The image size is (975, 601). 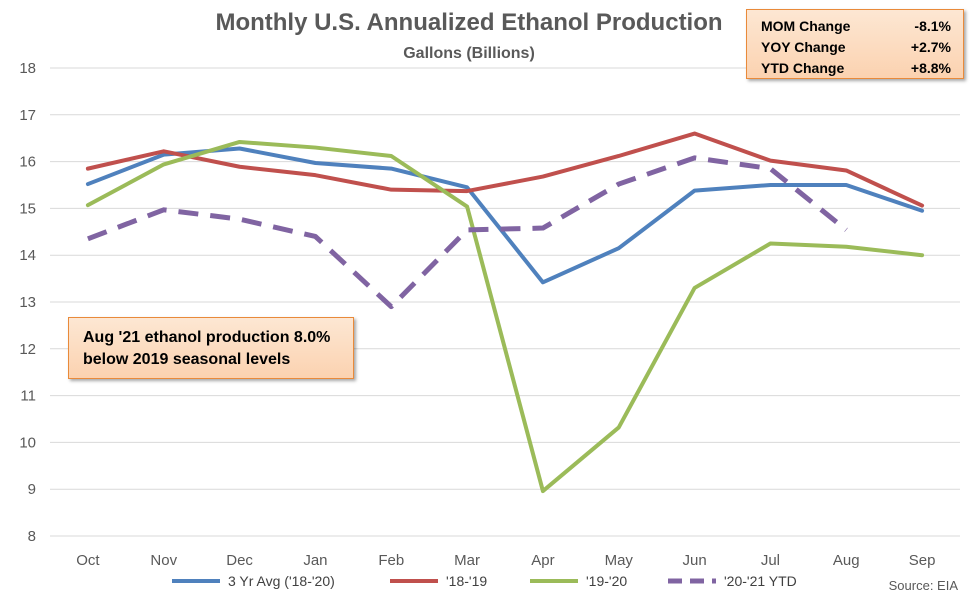 I want to click on y-tick-label: 9, so click(x=32, y=489).